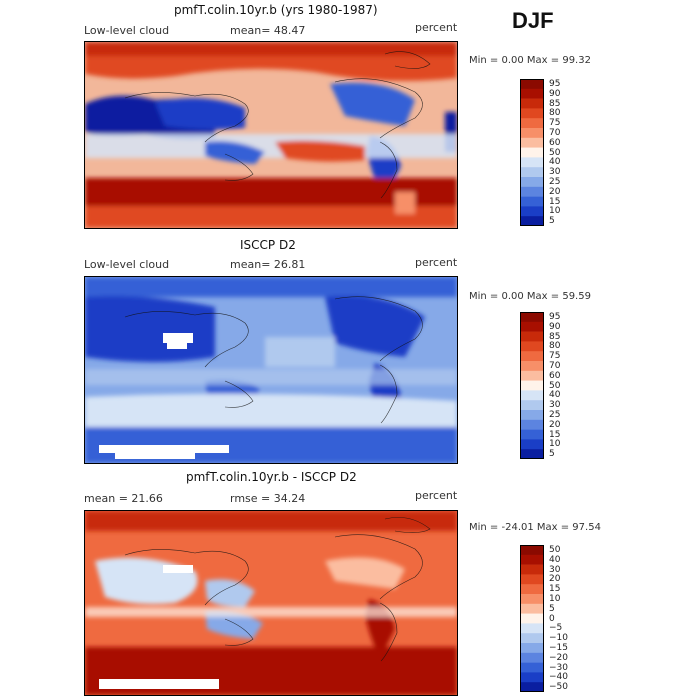  What do you see at coordinates (552, 618) in the screenshot?
I see `colorbar-tick-label: 0` at bounding box center [552, 618].